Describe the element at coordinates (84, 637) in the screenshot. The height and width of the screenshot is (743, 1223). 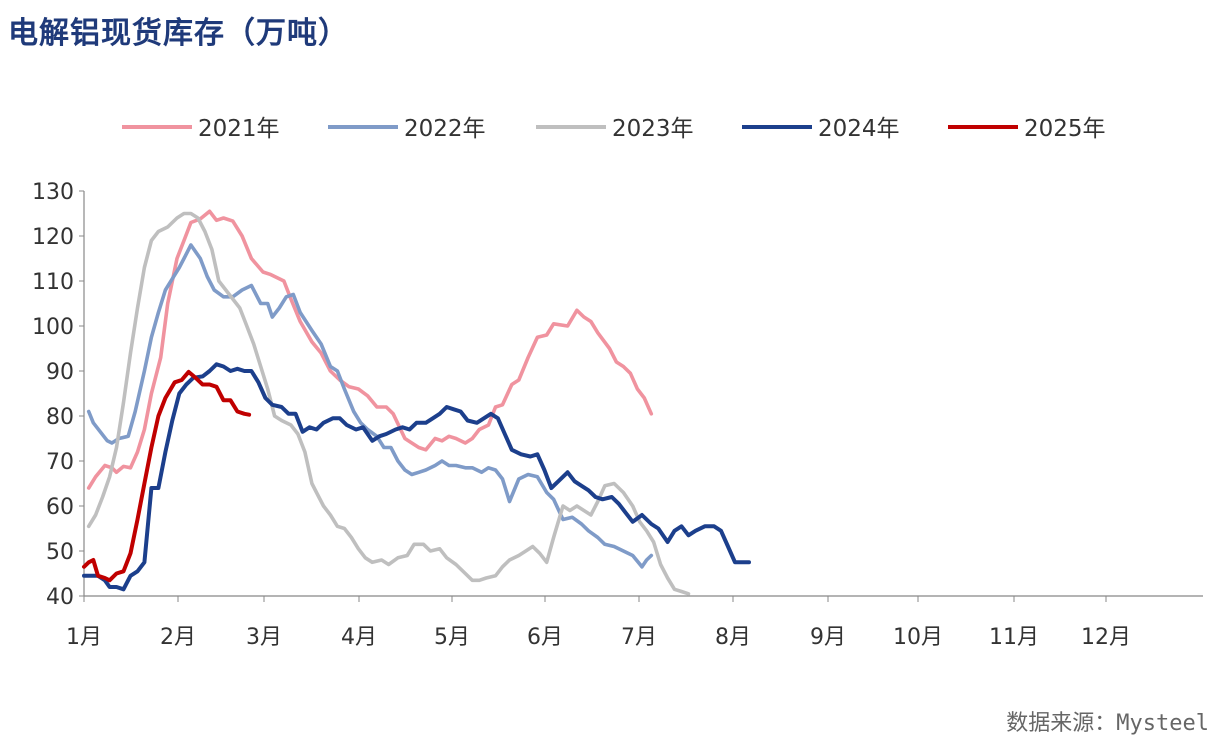
I see `x-tick-label: 1月` at that location.